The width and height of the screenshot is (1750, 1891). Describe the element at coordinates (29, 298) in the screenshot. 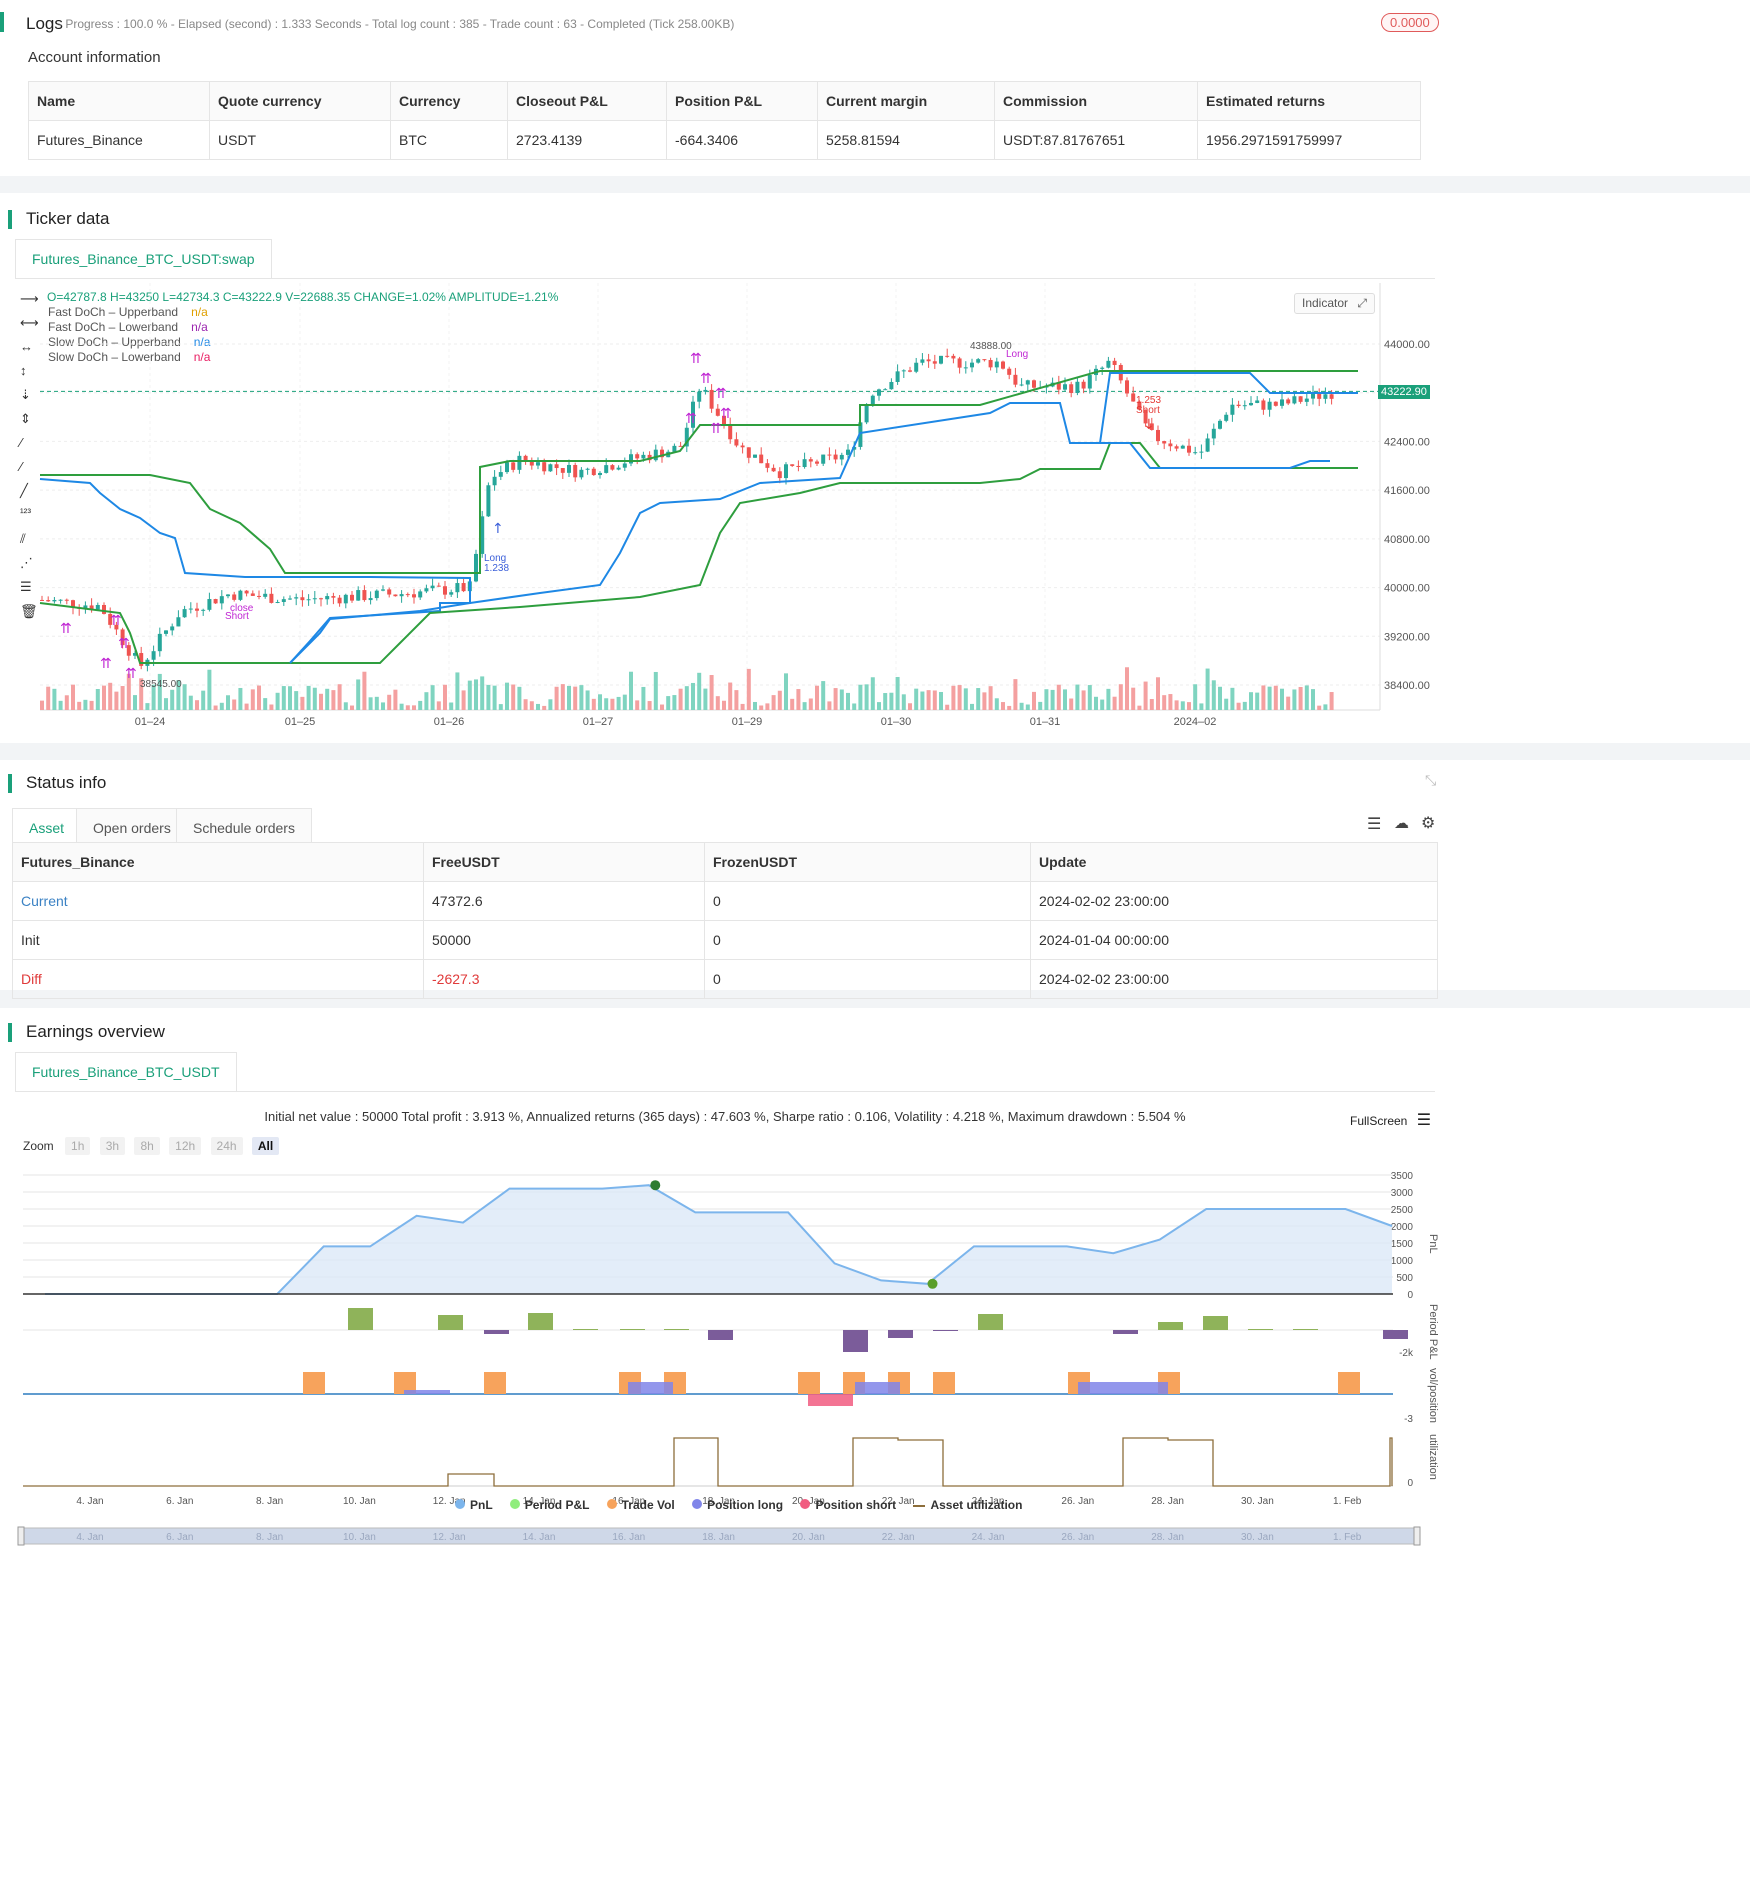

I see `horizontal-line-icon: ⟶` at that location.